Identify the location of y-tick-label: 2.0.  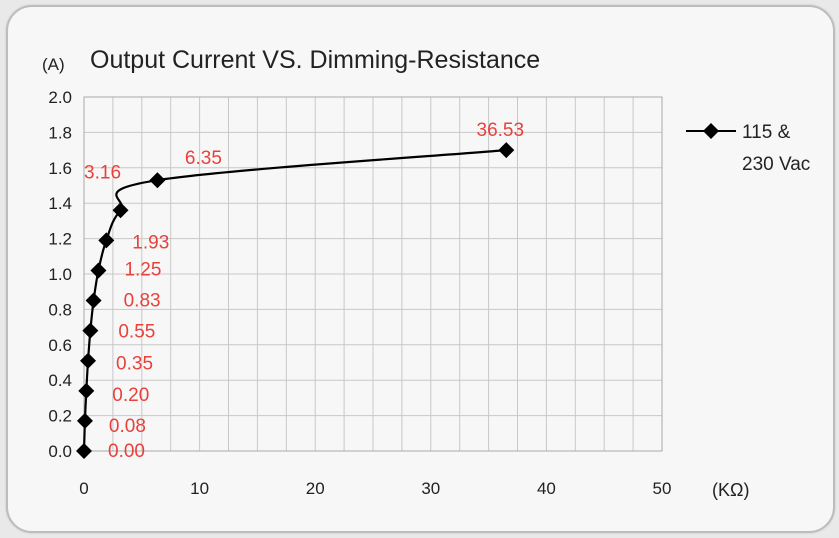
(60, 97).